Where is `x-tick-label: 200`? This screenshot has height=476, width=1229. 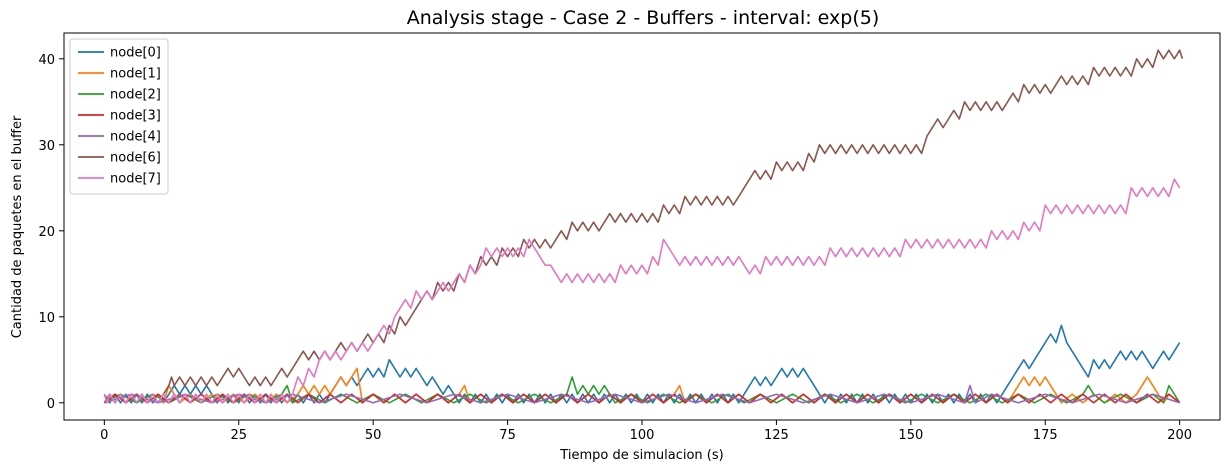 x-tick-label: 200 is located at coordinates (1179, 435).